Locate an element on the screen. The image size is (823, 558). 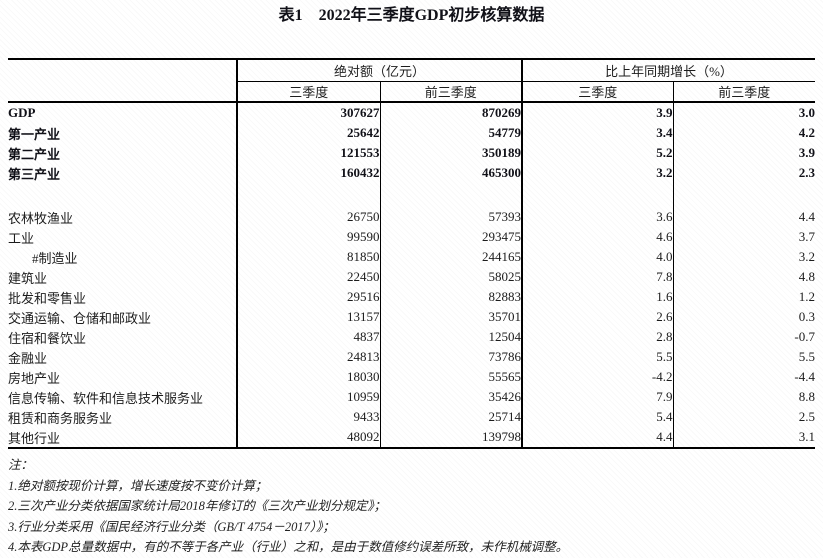
table-row: 住宿和餐饮业 4837 12504 2.8 -0.7 is located at coordinates (411, 337).